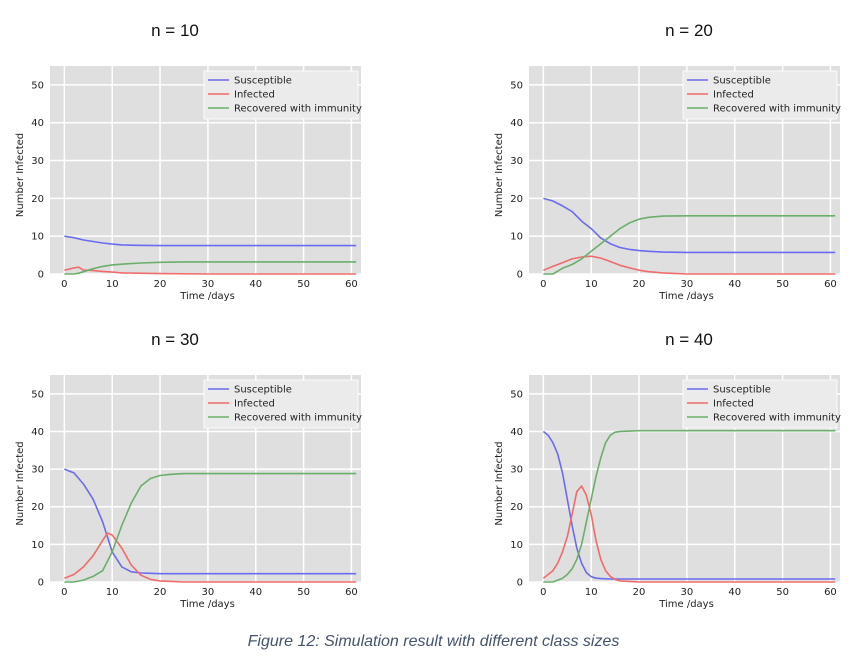  Describe the element at coordinates (175, 339) in the screenshot. I see `subplot-title: n = 30` at that location.